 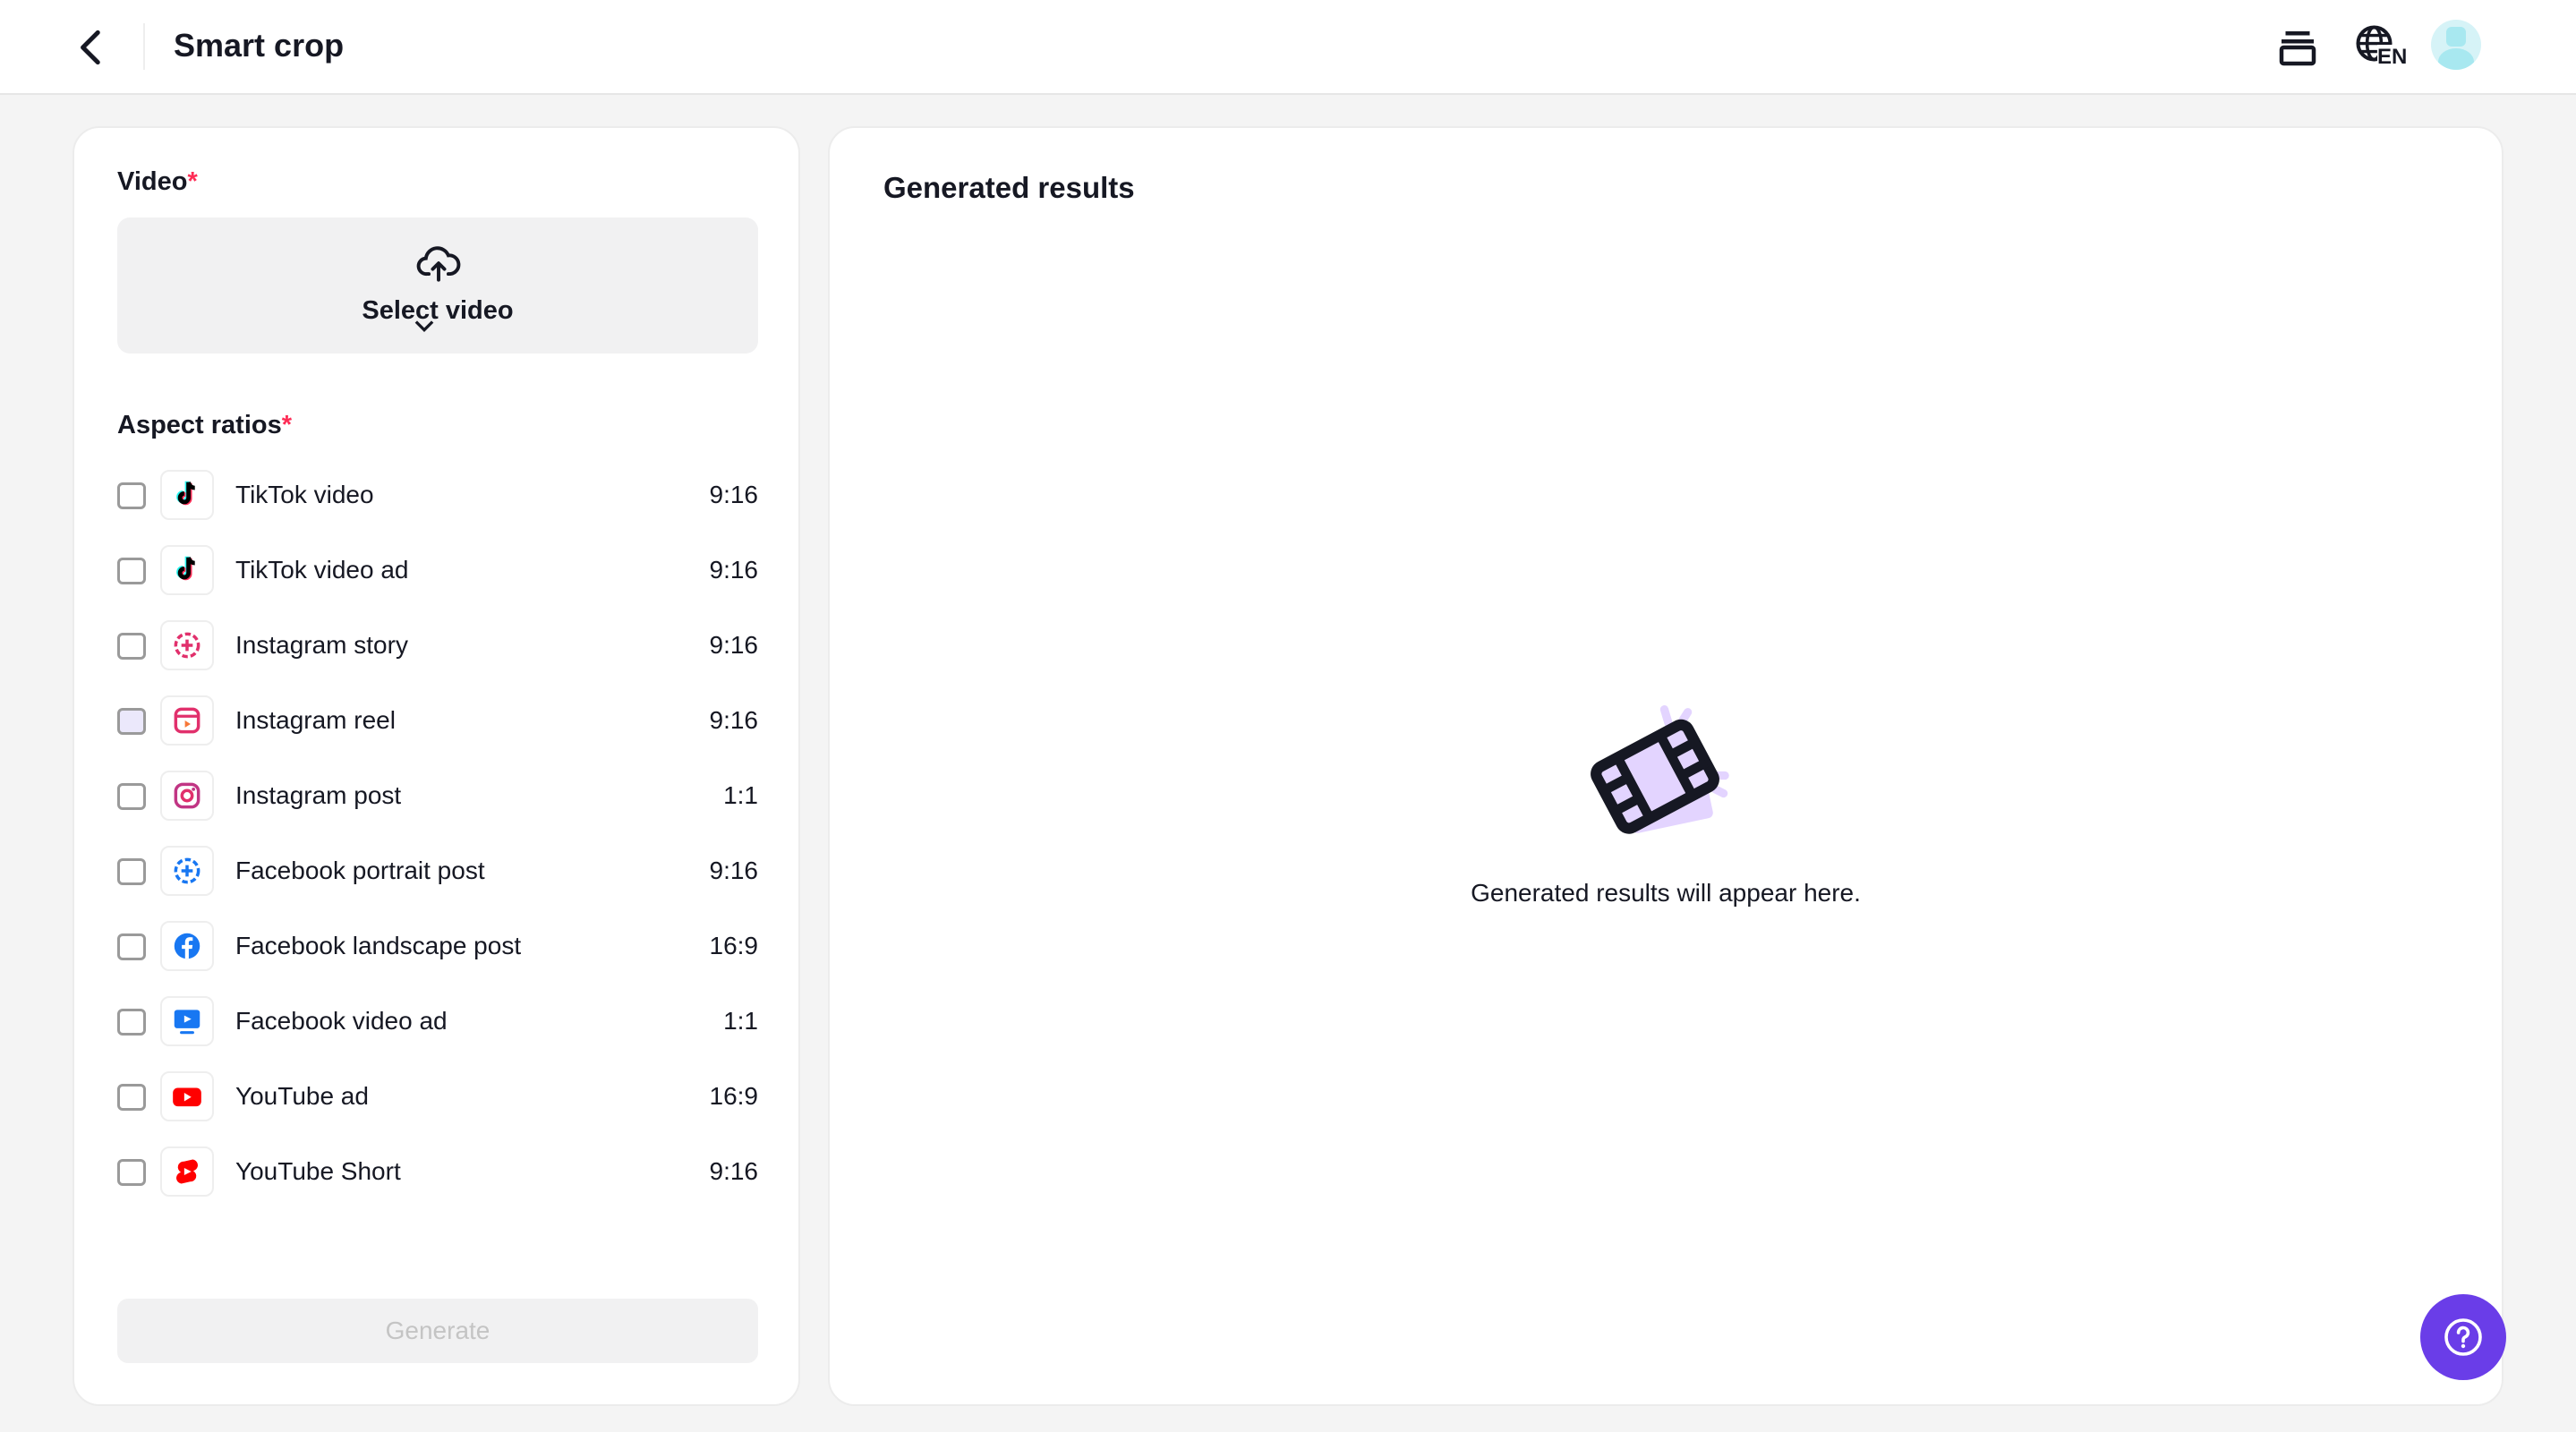 What do you see at coordinates (437, 1171) in the screenshot?
I see `aspect-ratio-option: YouTube Short 9:16` at bounding box center [437, 1171].